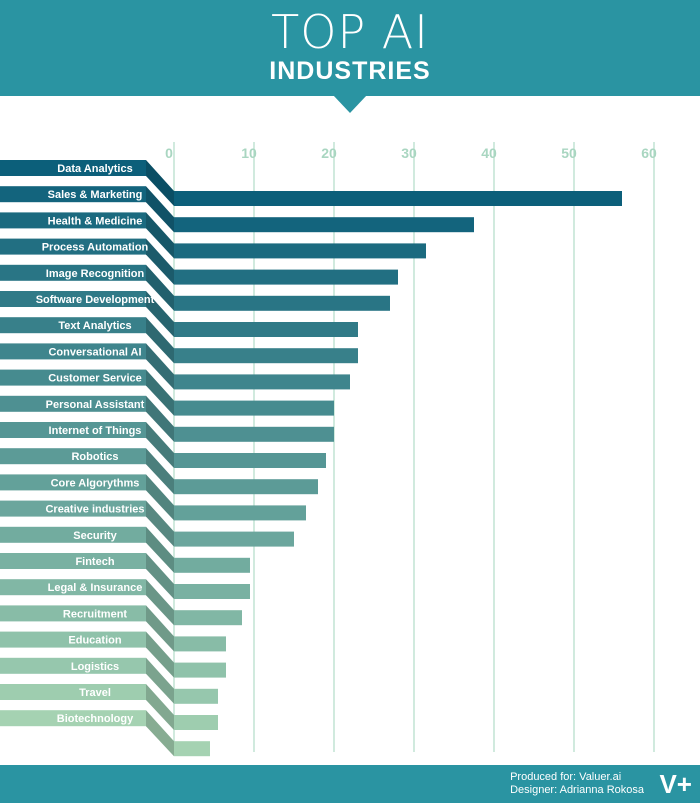  What do you see at coordinates (95, 431) in the screenshot?
I see `category-label: Internet of Things` at bounding box center [95, 431].